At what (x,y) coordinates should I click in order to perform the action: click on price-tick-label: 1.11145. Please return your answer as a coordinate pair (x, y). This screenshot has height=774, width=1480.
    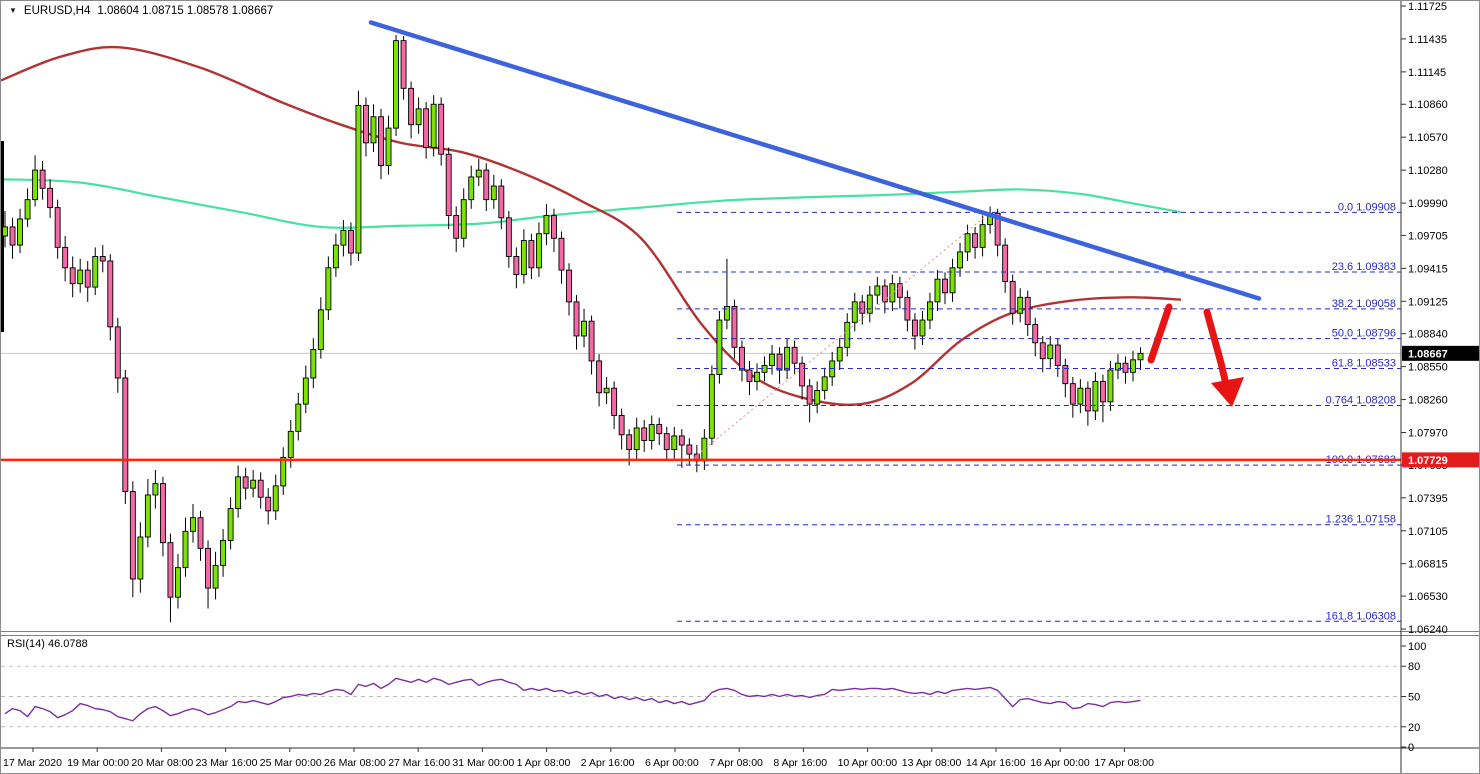
    Looking at the image, I should click on (1427, 73).